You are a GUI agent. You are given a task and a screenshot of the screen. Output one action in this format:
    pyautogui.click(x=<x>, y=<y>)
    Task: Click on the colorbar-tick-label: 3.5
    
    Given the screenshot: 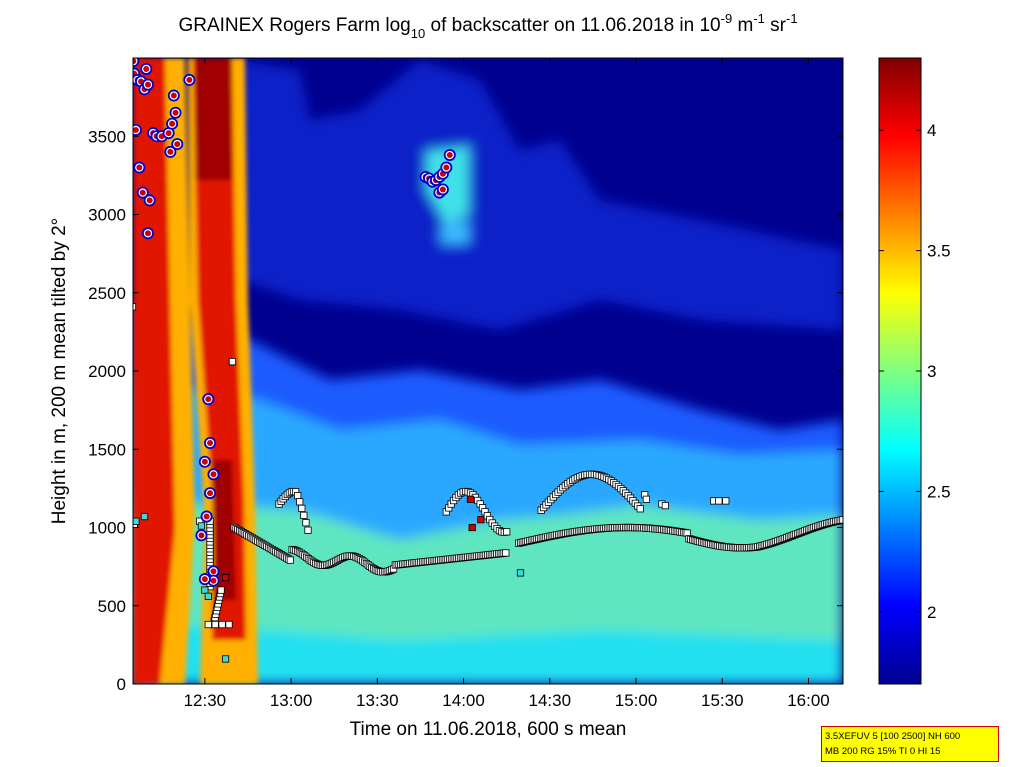 What is the action you would take?
    pyautogui.click(x=939, y=251)
    